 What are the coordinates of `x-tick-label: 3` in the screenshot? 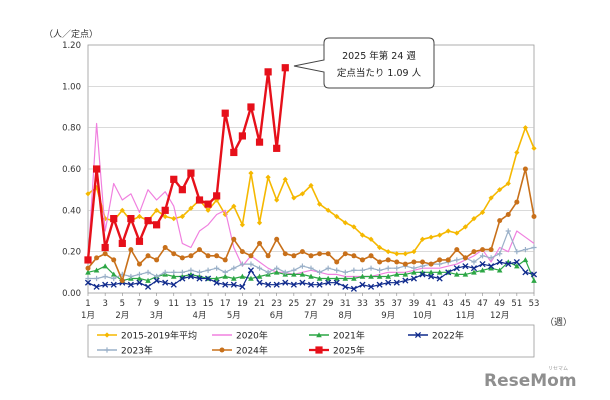 It's located at (104, 304).